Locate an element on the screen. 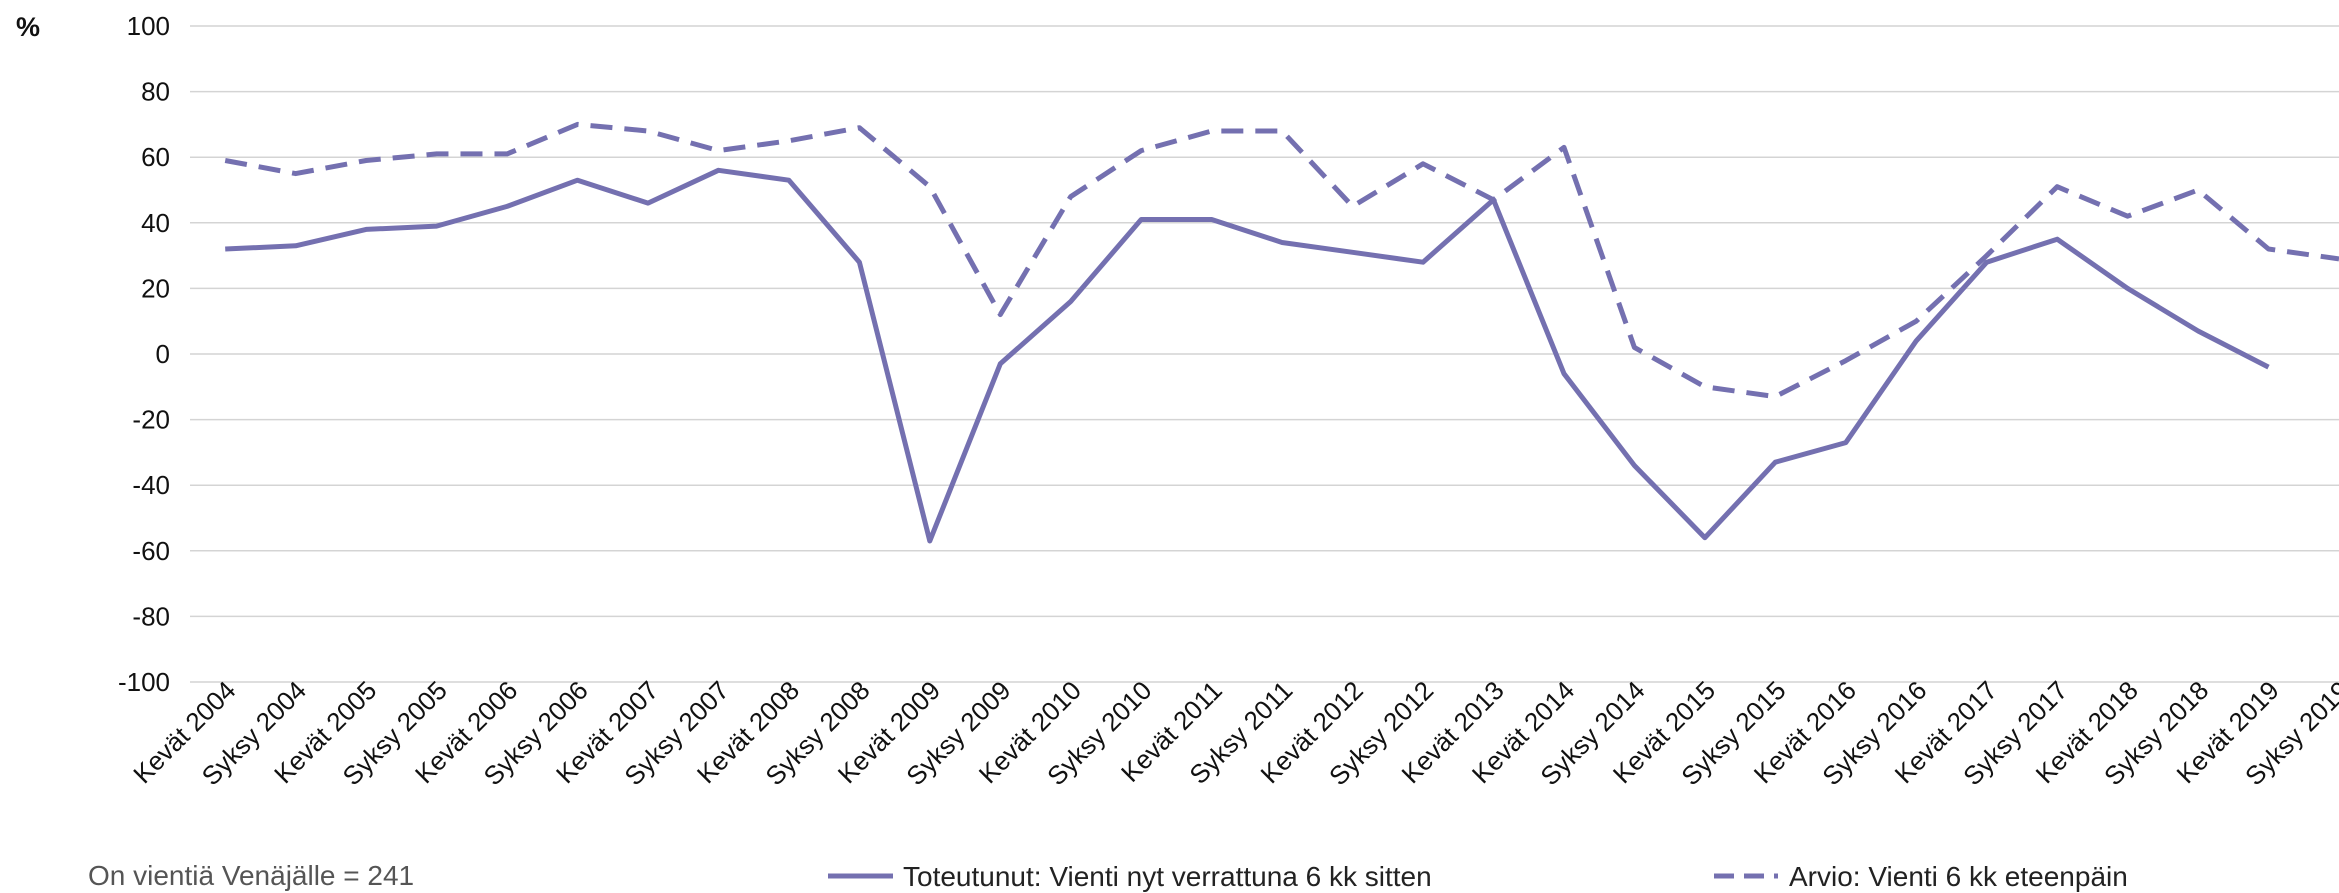 Image resolution: width=2339 pixels, height=893 pixels. y-axis-tick-labels: 100 80 60 40 20 0 -20 -40 -60 -80 -100 is located at coordinates (144, 354).